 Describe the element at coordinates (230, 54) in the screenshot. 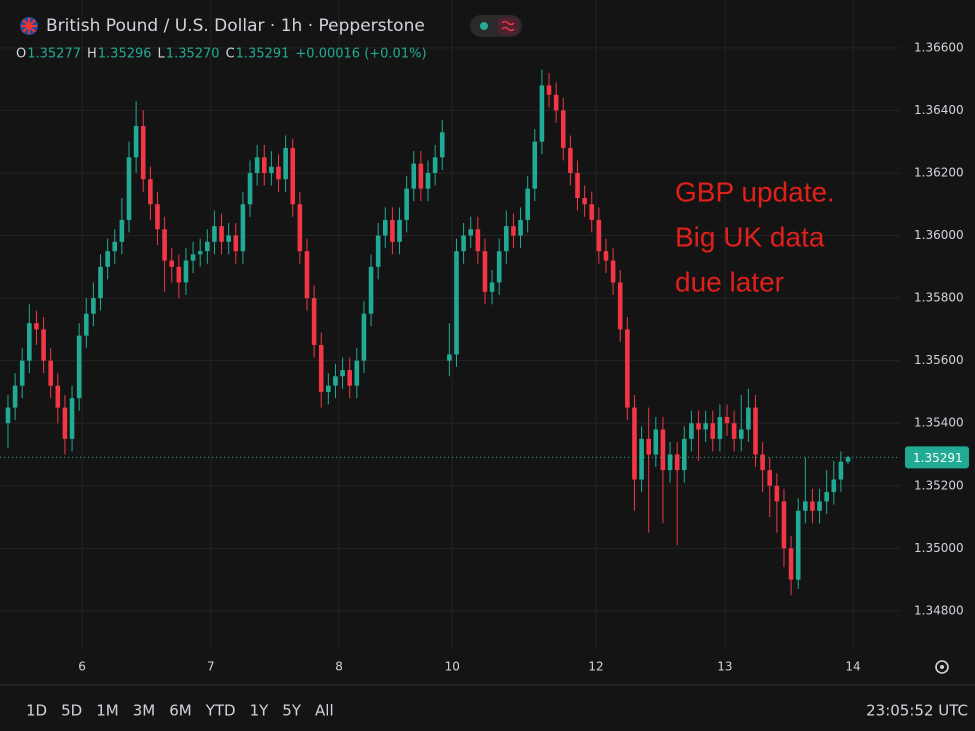

I see `ohlc-key: C` at that location.